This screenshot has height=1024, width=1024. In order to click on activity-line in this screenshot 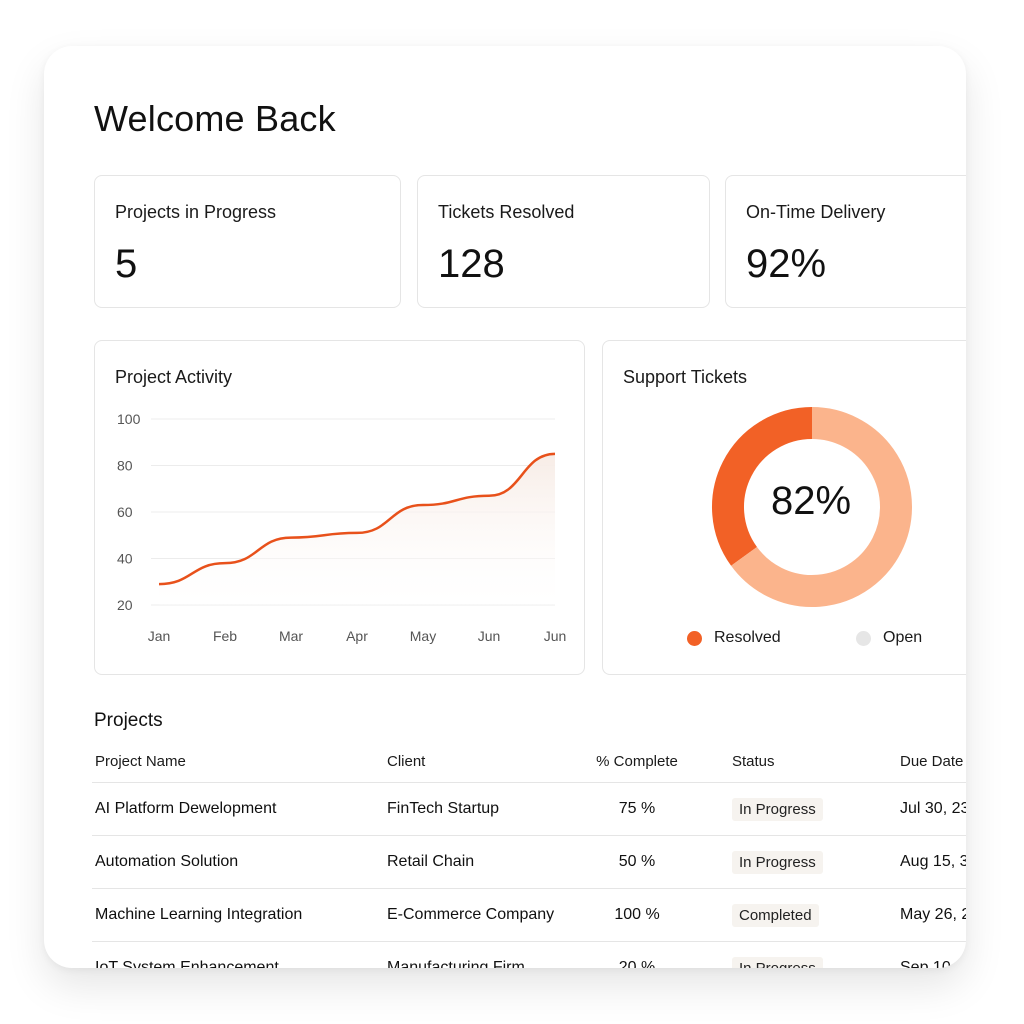, I will do `click(357, 519)`.